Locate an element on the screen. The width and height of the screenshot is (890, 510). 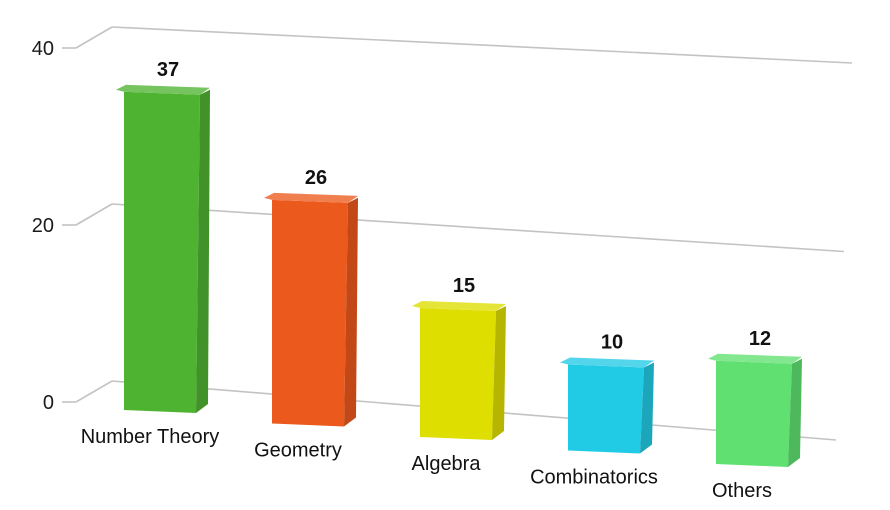
bar-side-geometry is located at coordinates (351, 312).